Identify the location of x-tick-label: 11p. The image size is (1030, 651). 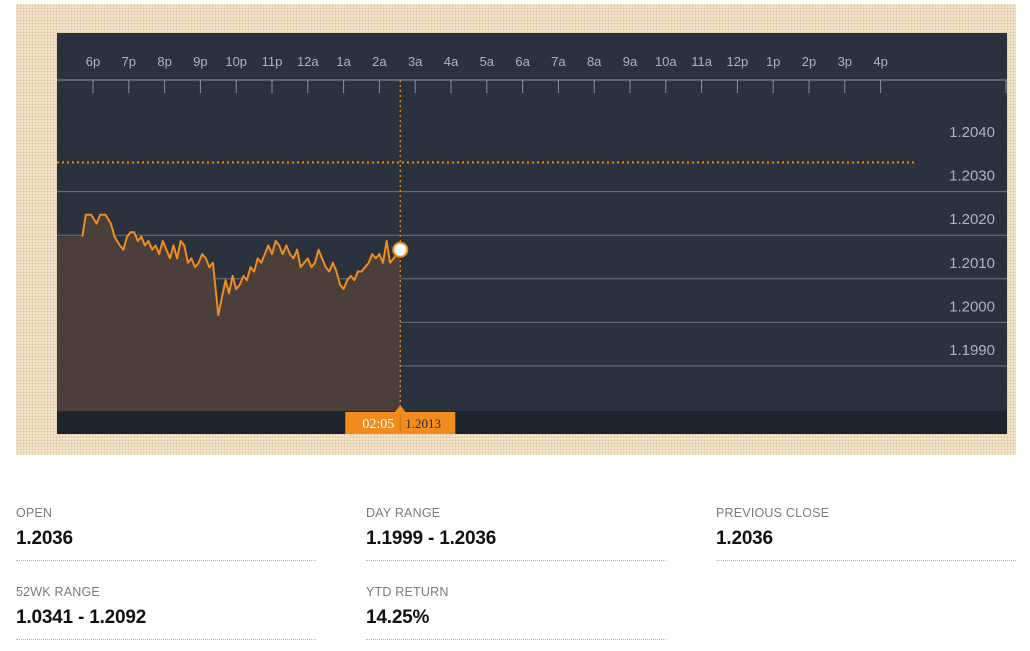
(272, 61).